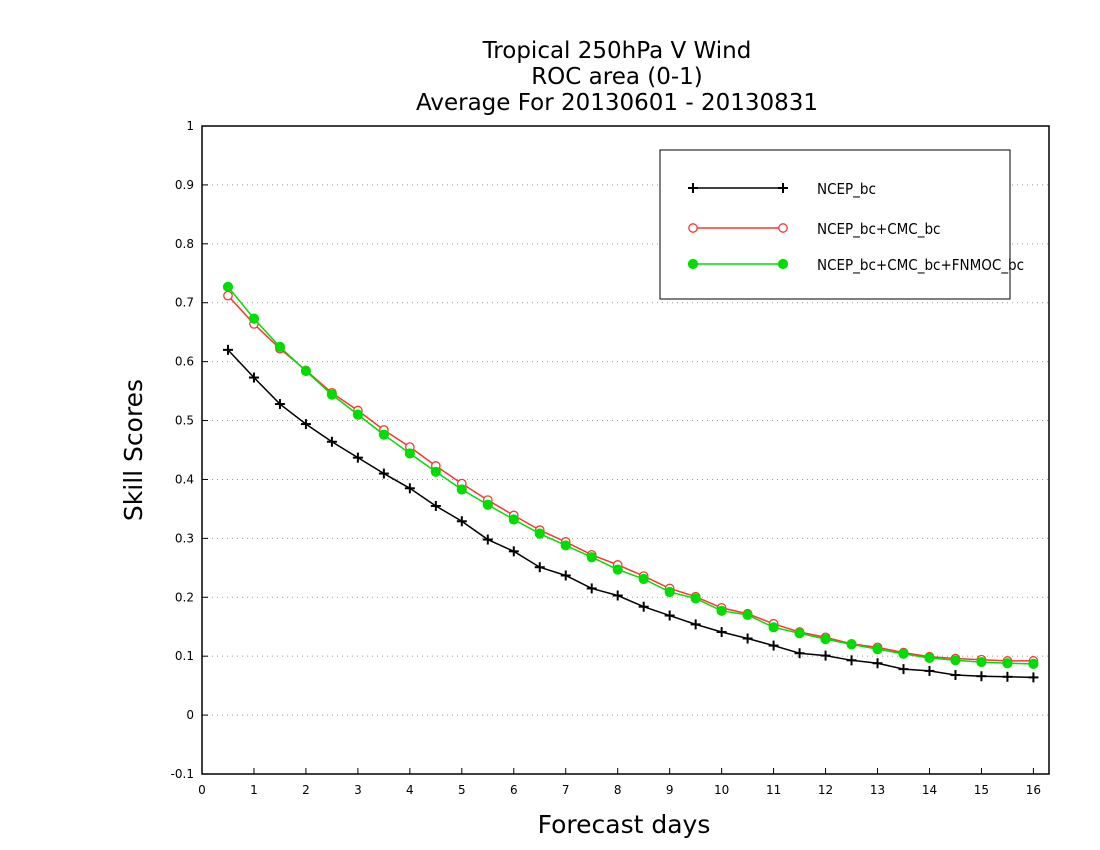 The image size is (1100, 850). Describe the element at coordinates (306, 790) in the screenshot. I see `x-tick-label: 2` at that location.